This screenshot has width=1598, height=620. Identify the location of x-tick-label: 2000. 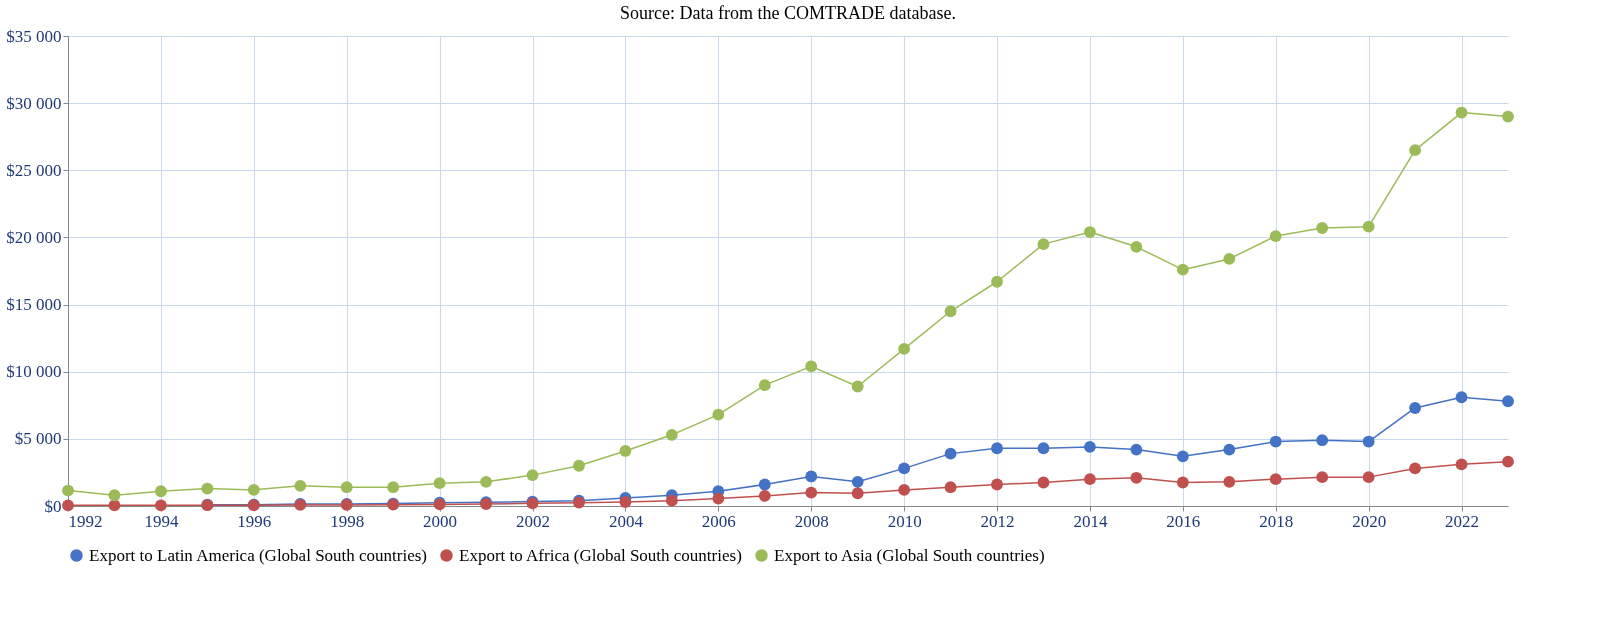
(440, 521).